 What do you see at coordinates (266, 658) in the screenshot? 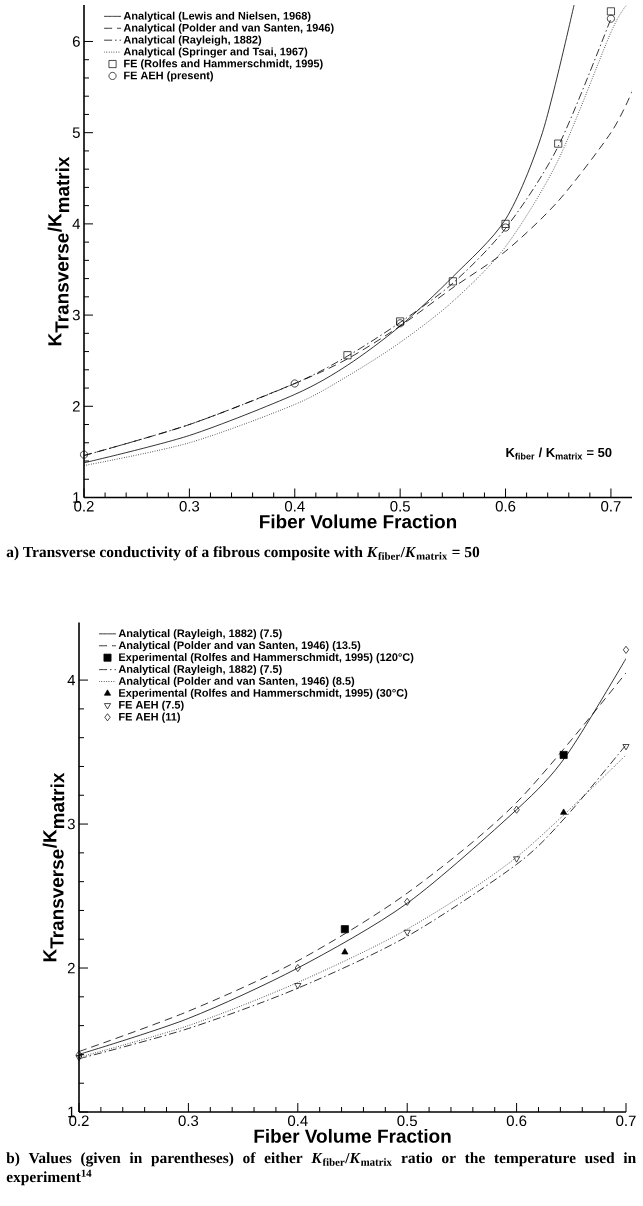
I see `legend-label: Experimental (Rolfes and Hammerschmidt, 1995) (120°C)` at bounding box center [266, 658].